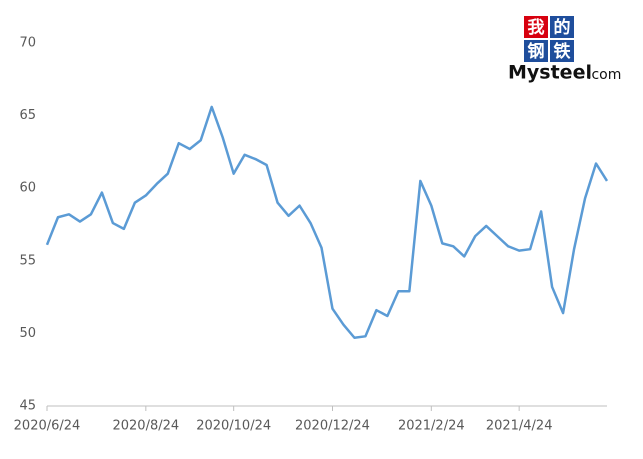  What do you see at coordinates (27, 406) in the screenshot?
I see `y-tick-label: 45` at bounding box center [27, 406].